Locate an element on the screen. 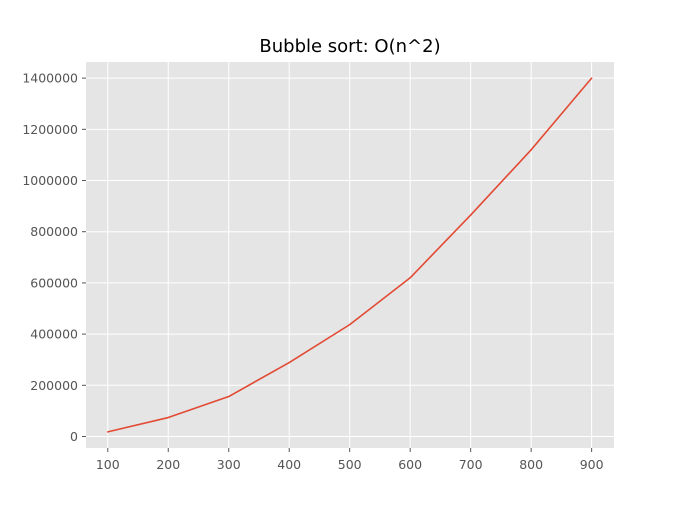  x-tick-label: 300 is located at coordinates (229, 464).